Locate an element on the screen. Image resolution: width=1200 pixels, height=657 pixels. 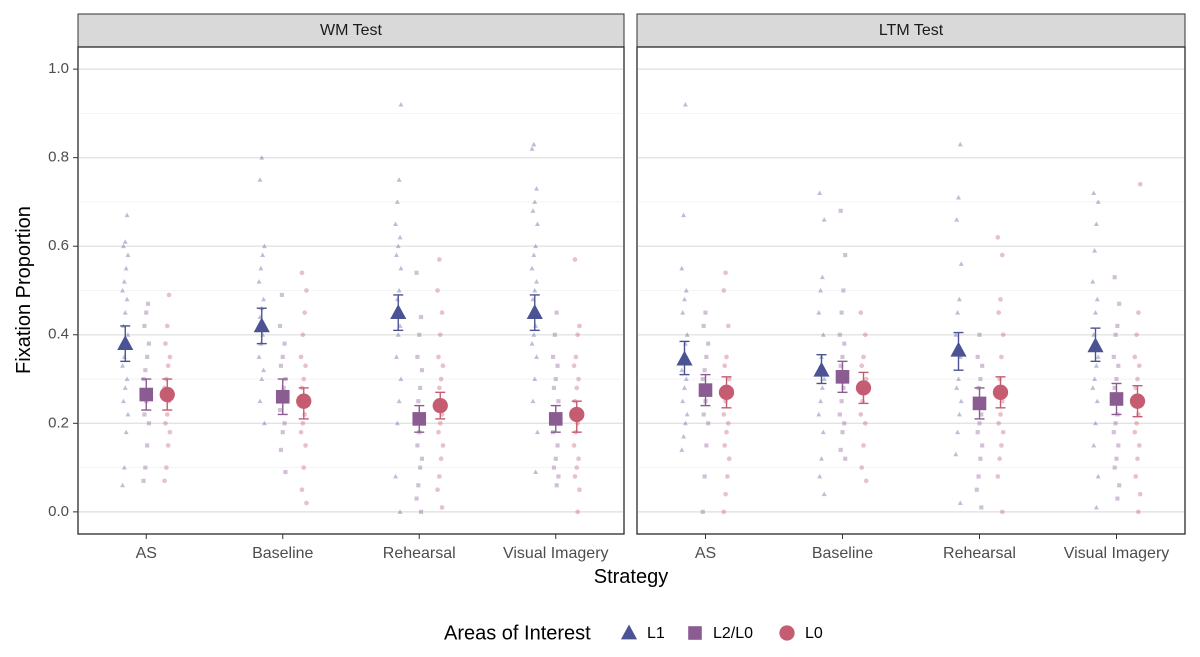
legend: Areas of Interest L1 L2/L0 L0 is located at coordinates (633, 633).